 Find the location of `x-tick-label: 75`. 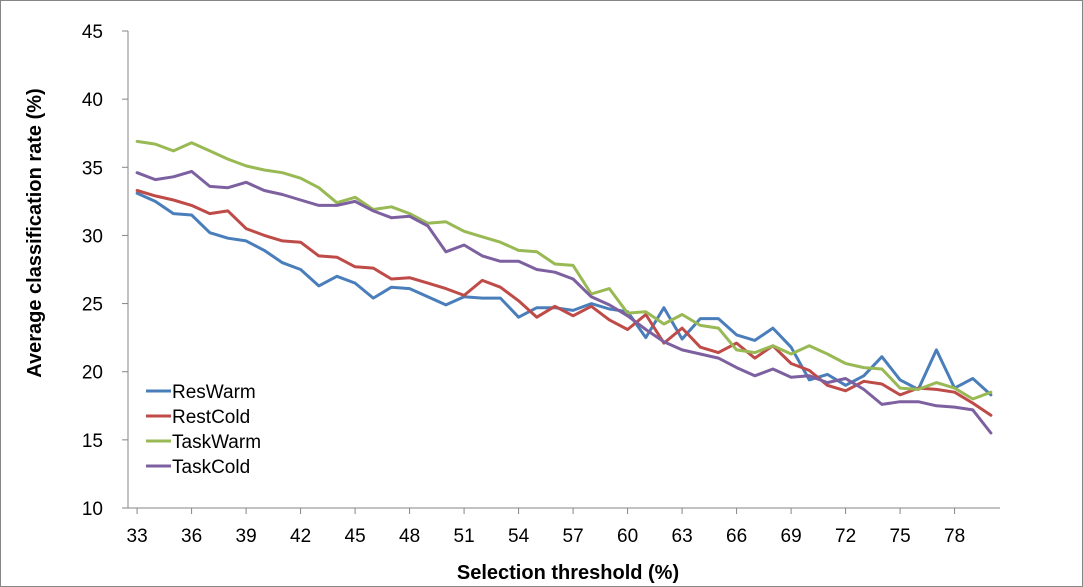

x-tick-label: 75 is located at coordinates (900, 536).